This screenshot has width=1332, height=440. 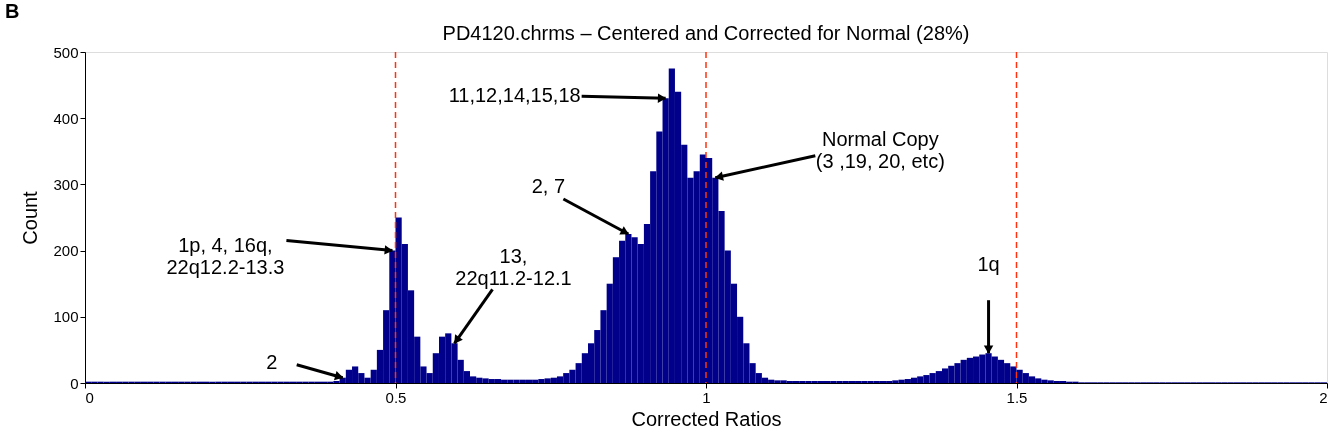 I want to click on x-tick-label: 1, so click(x=706, y=397).